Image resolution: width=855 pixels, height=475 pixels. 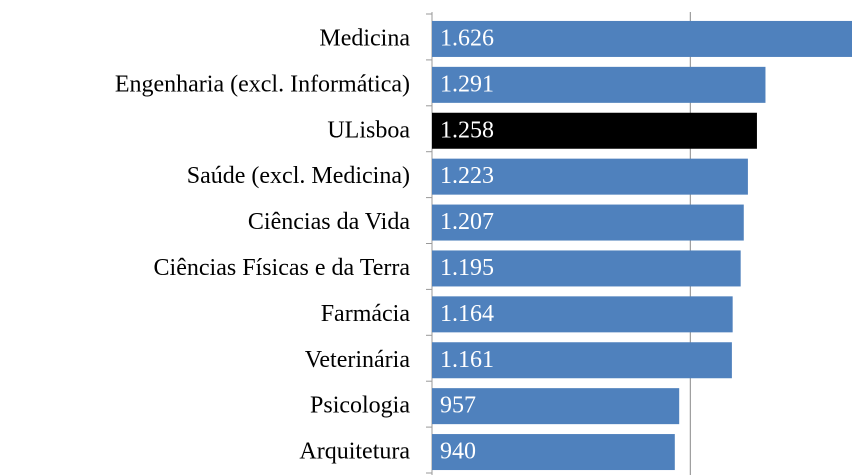 I want to click on value-label: 1.161, so click(x=467, y=360).